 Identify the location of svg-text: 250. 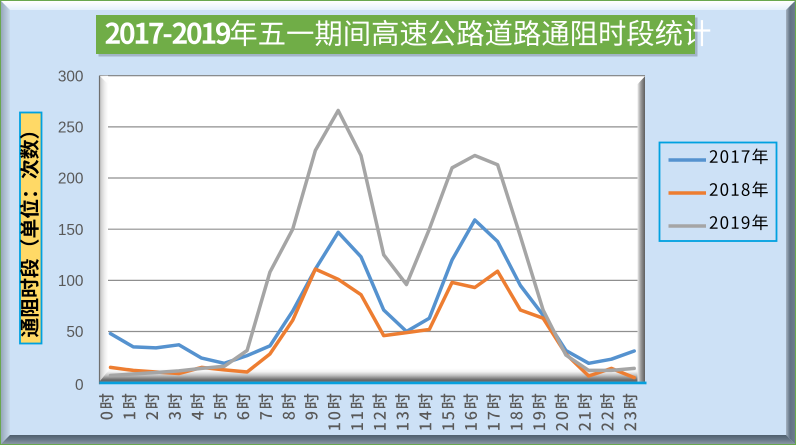
(71, 128).